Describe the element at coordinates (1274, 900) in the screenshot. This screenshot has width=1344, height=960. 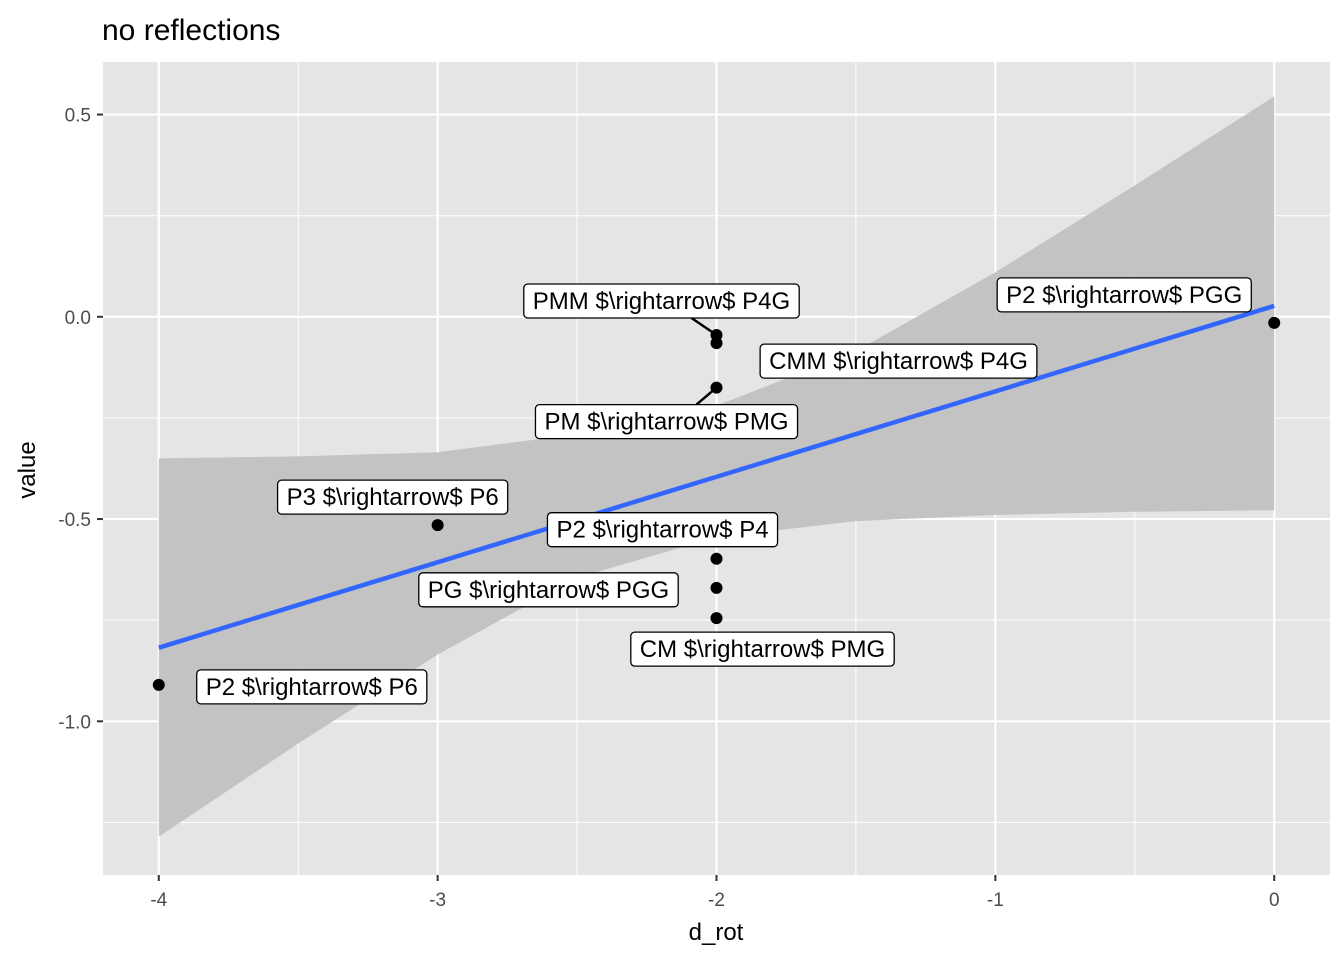
I see `x-tick-label: 0` at that location.